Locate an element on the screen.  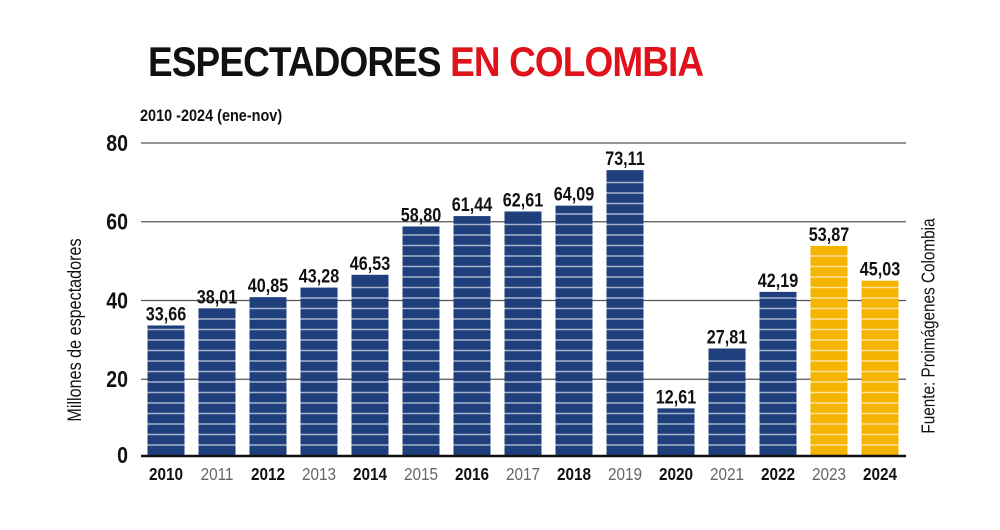
x-tick-label: 2018 is located at coordinates (574, 474).